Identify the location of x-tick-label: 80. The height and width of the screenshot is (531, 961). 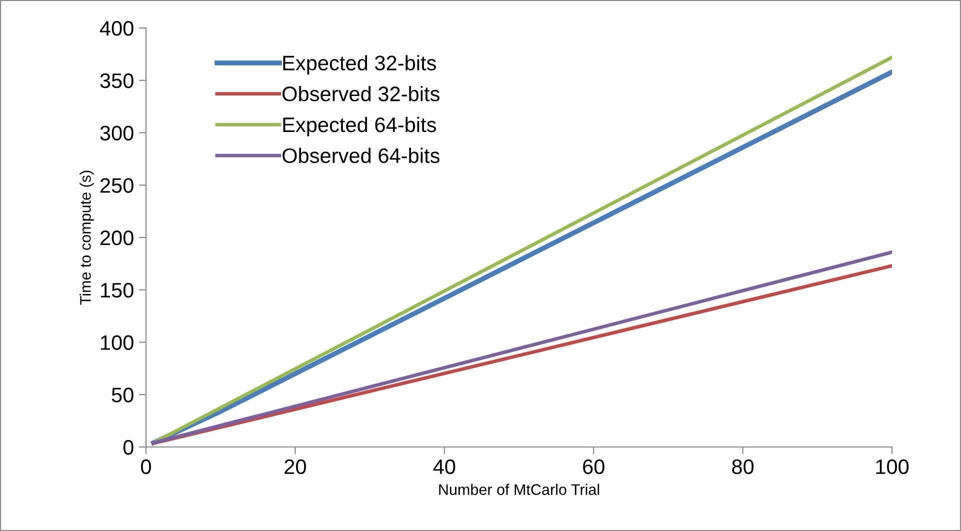
(743, 466).